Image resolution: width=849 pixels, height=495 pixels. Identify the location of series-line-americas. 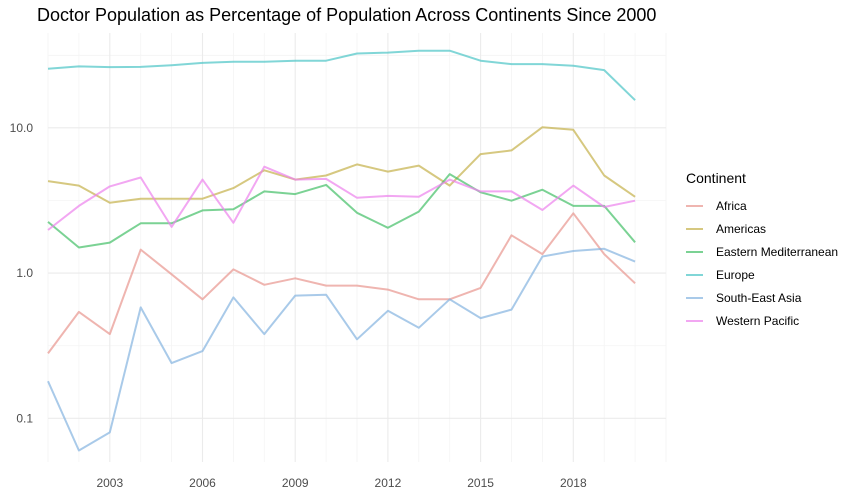
(341, 165).